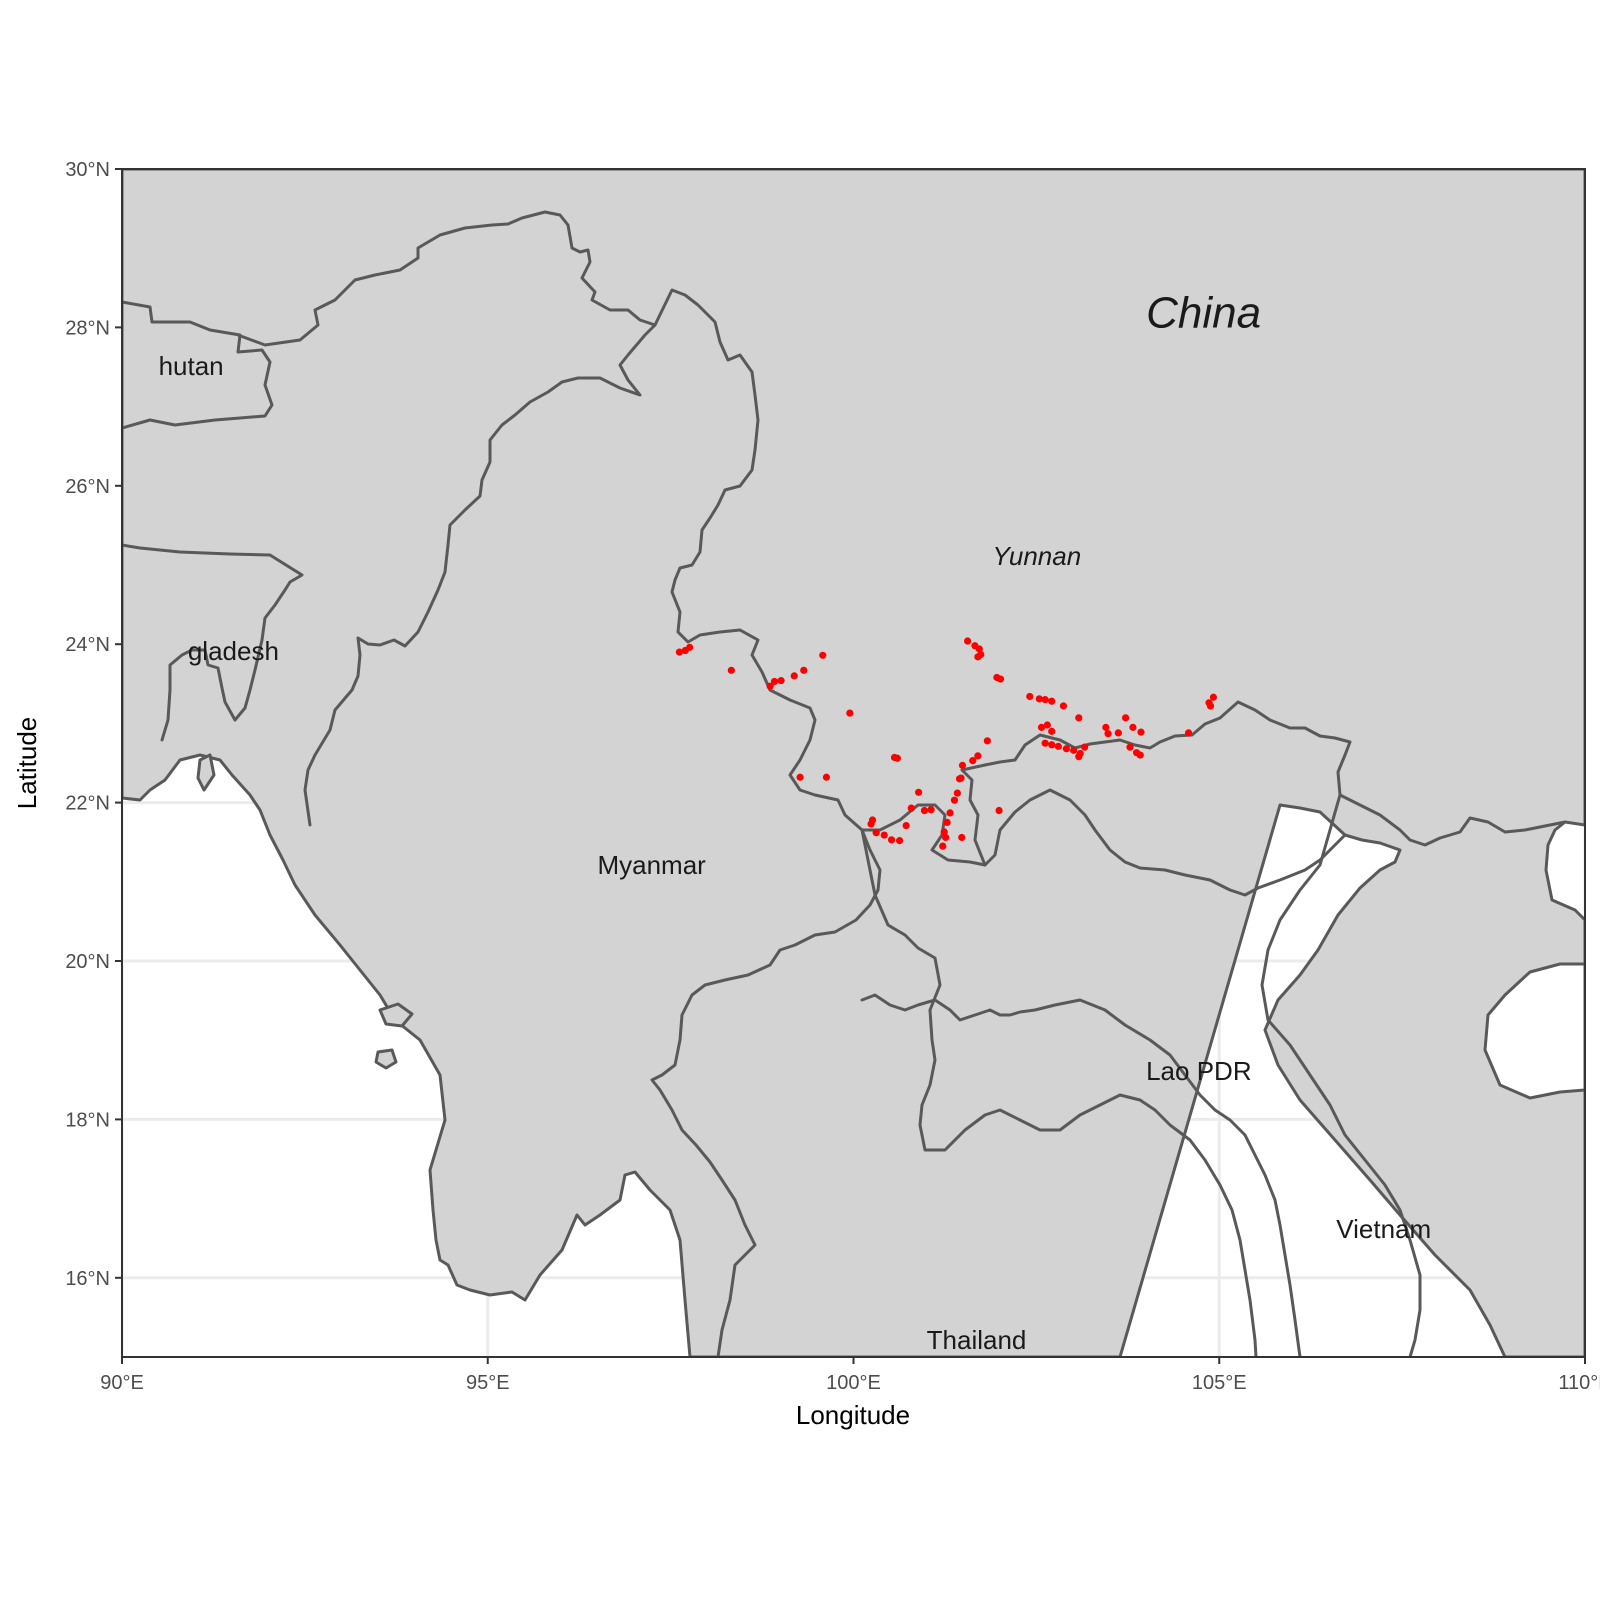  What do you see at coordinates (1036, 556) in the screenshot?
I see `place-label-yunnan: Yunnan` at bounding box center [1036, 556].